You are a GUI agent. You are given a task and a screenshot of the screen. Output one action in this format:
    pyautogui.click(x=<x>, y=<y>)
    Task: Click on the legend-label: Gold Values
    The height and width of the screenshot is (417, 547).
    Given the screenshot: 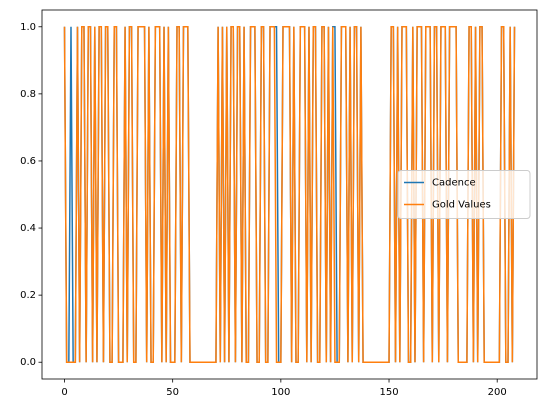 What is the action you would take?
    pyautogui.click(x=461, y=205)
    